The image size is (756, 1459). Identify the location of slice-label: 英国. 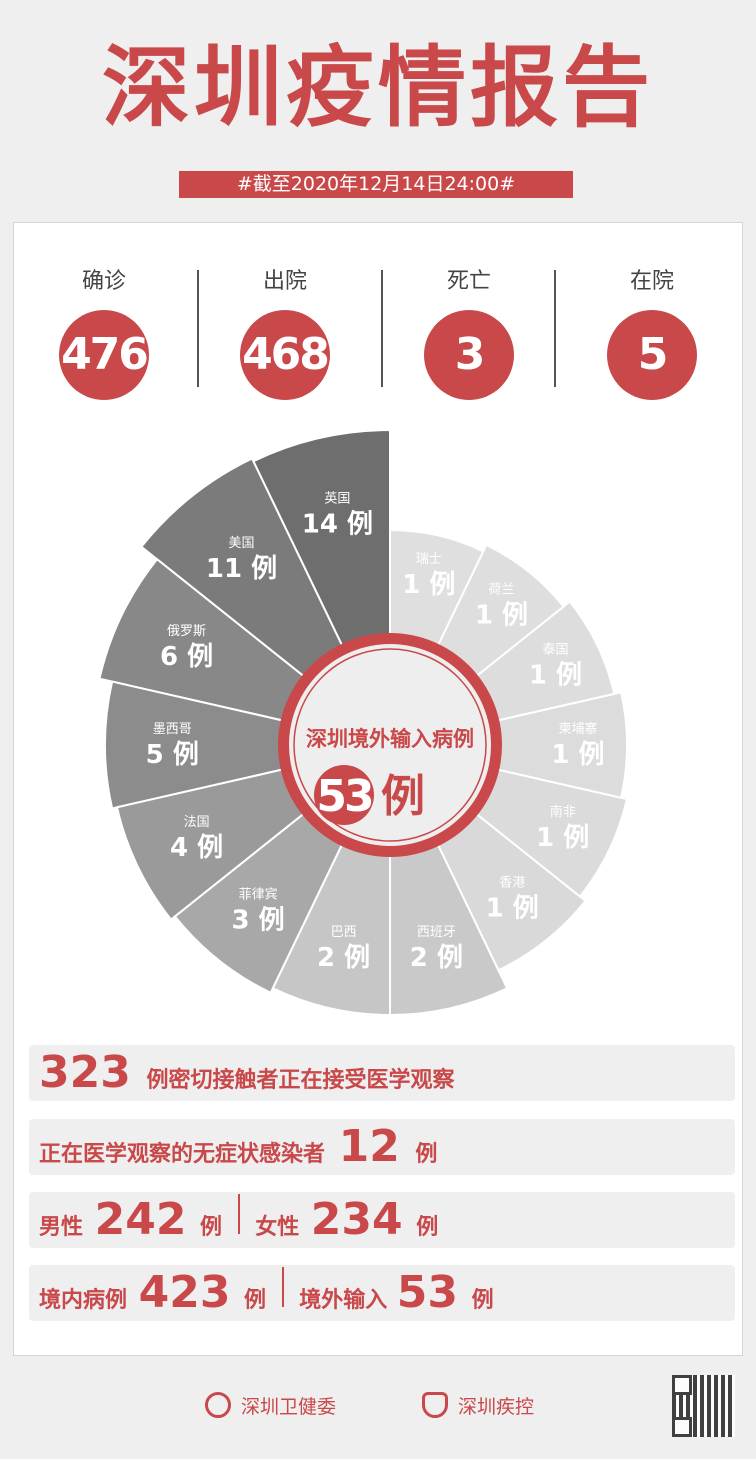
(337, 499).